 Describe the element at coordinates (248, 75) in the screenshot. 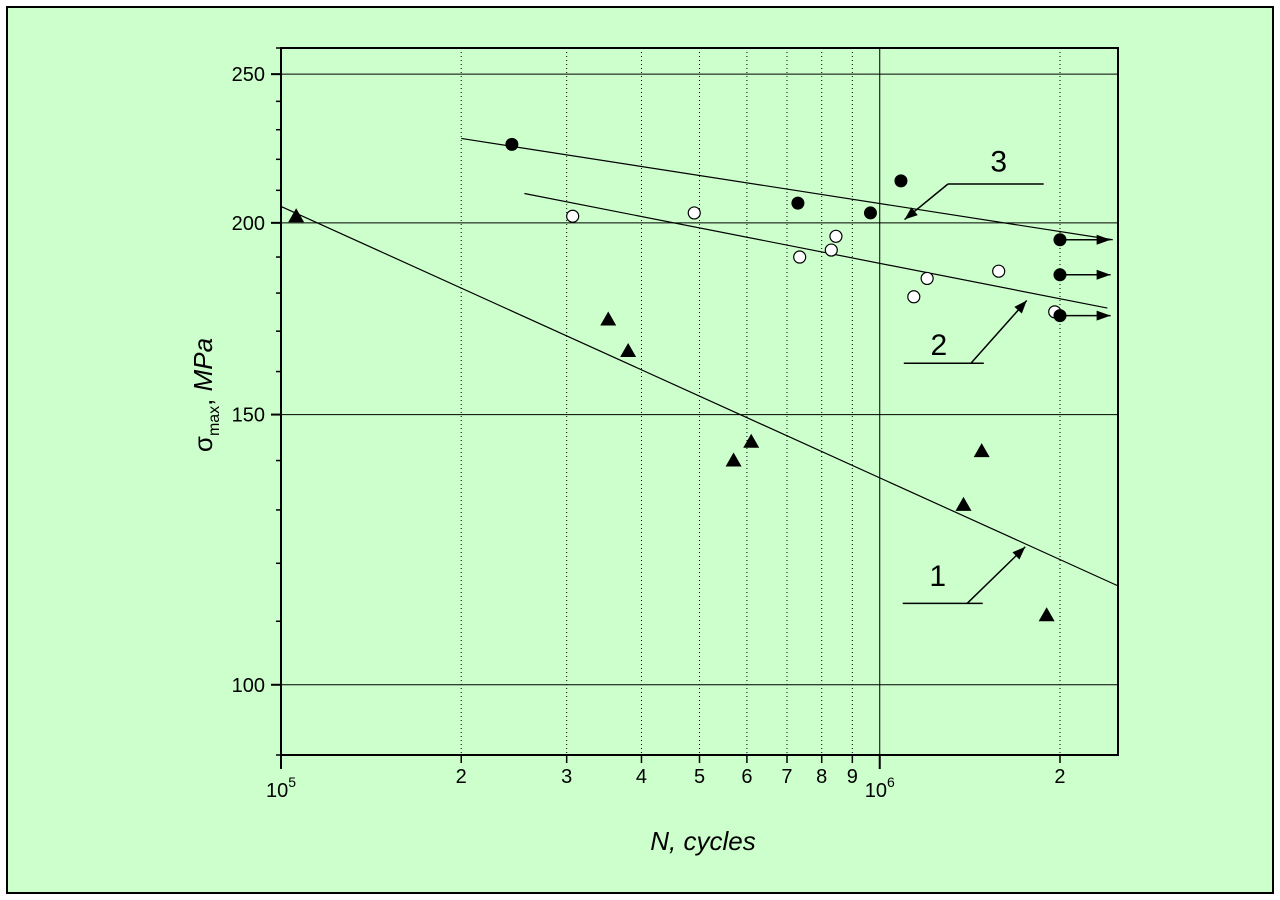

I see `y-tick-label: 250` at that location.